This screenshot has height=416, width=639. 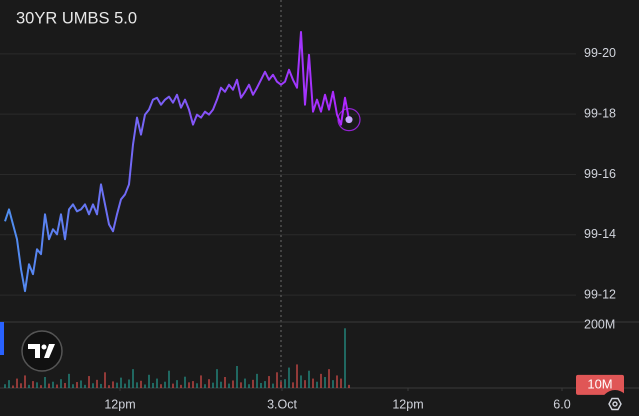 What do you see at coordinates (600, 174) in the screenshot?
I see `y-tick-label: 99-16` at bounding box center [600, 174].